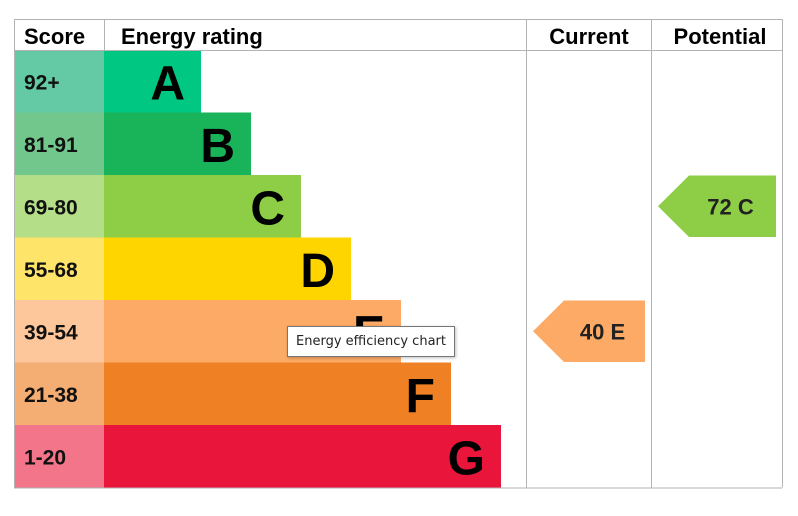  Describe the element at coordinates (45, 457) in the screenshot. I see `score-range-g: 1-20` at that location.